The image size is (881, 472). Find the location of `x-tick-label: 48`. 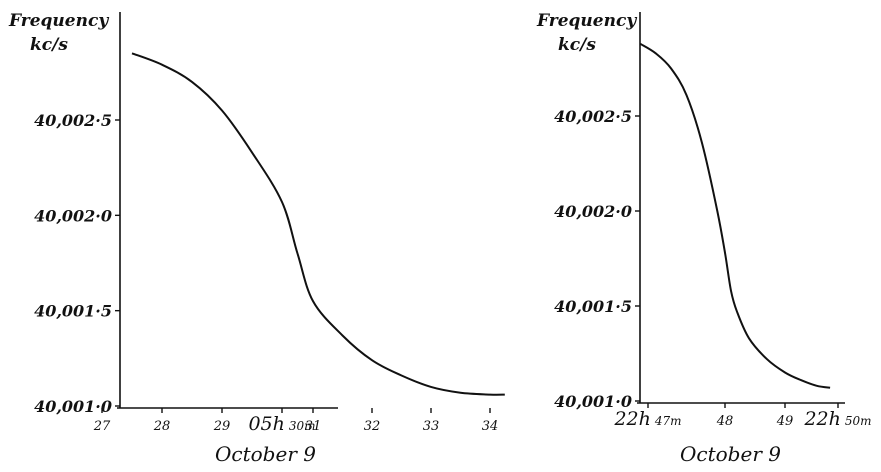

x-tick-label: 48 is located at coordinates (725, 421).